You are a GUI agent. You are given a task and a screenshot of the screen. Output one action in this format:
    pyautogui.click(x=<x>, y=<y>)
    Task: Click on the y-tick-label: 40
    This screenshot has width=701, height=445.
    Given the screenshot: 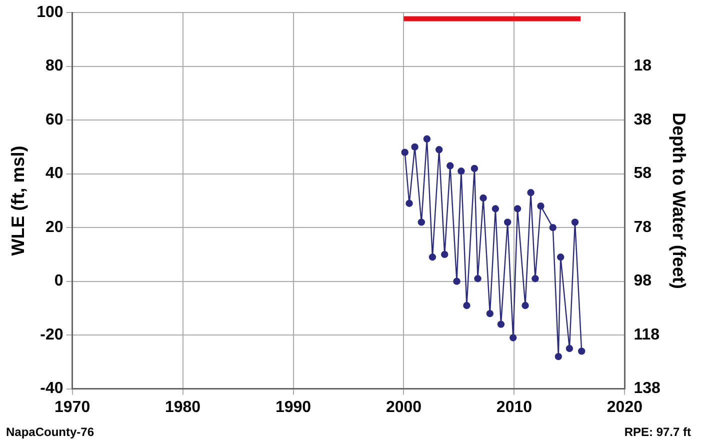 What is the action you would take?
    pyautogui.click(x=55, y=173)
    